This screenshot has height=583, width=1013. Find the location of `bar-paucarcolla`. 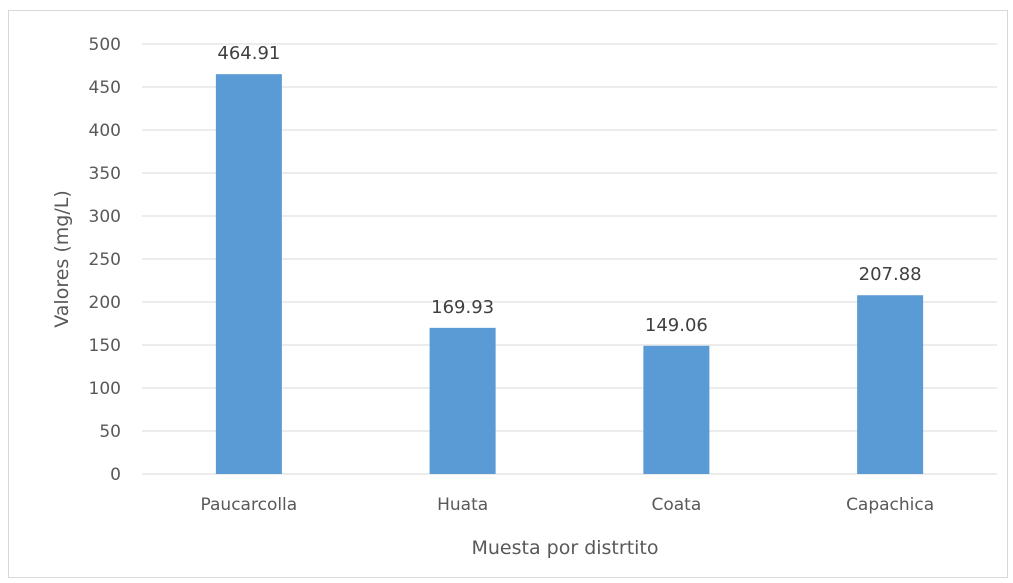

bar-paucarcolla is located at coordinates (248, 274).